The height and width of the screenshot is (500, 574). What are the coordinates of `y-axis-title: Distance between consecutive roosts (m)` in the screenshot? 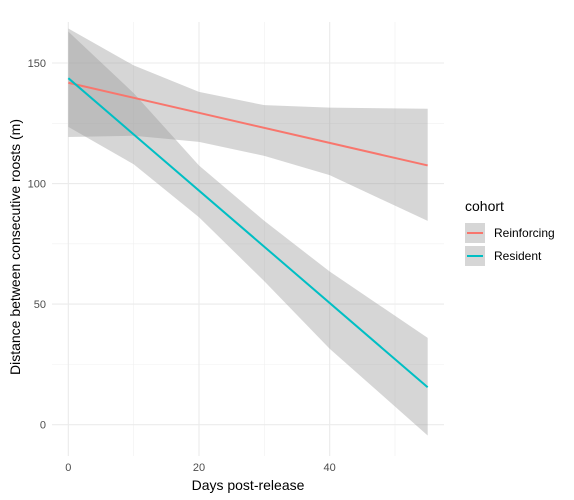 It's located at (15, 247).